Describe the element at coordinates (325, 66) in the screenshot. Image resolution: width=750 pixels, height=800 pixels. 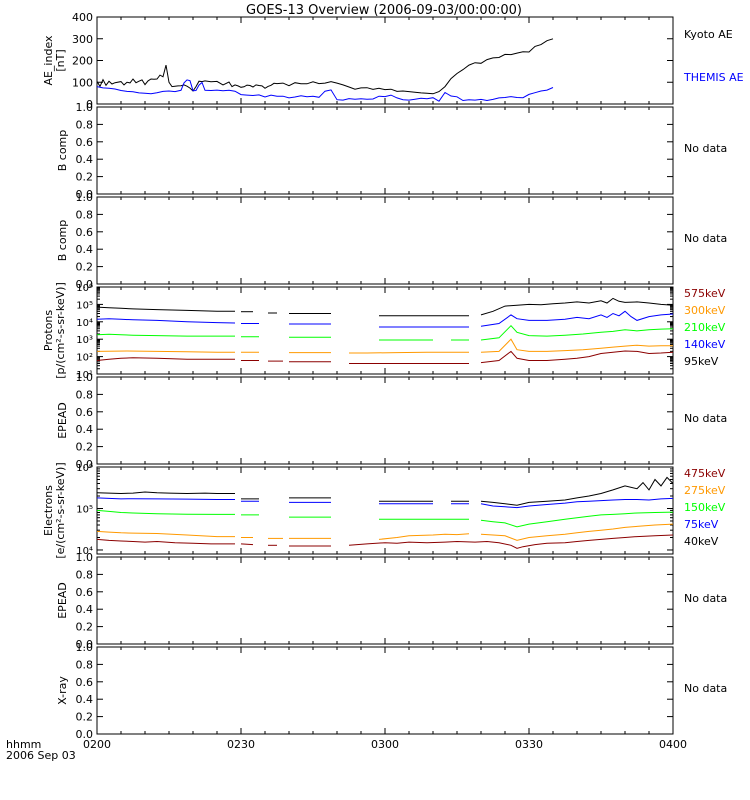
I see `series-line-kyoto-ae` at that location.